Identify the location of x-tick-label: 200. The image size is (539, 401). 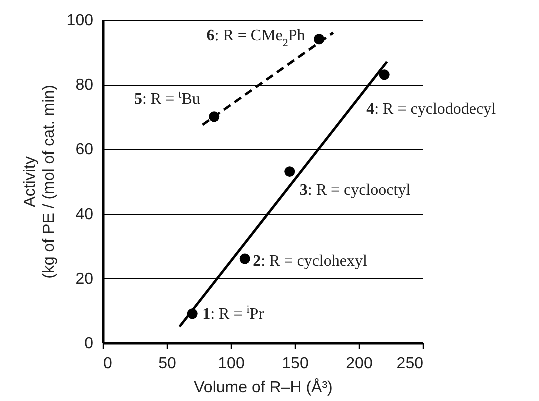
(359, 364).